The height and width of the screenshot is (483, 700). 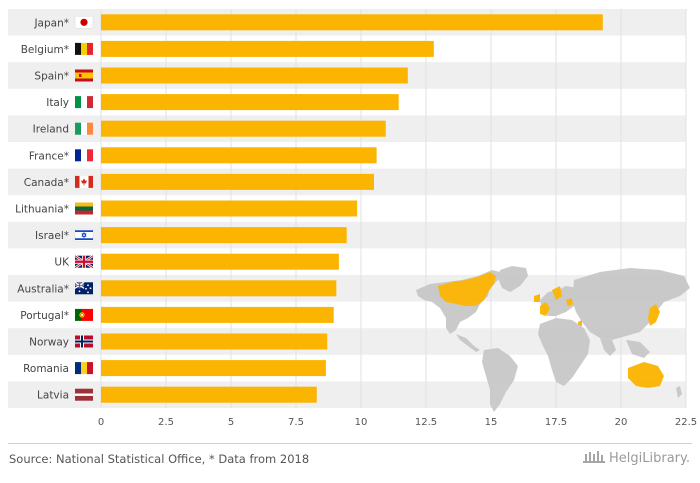 I want to click on map-africa, so click(x=564, y=352).